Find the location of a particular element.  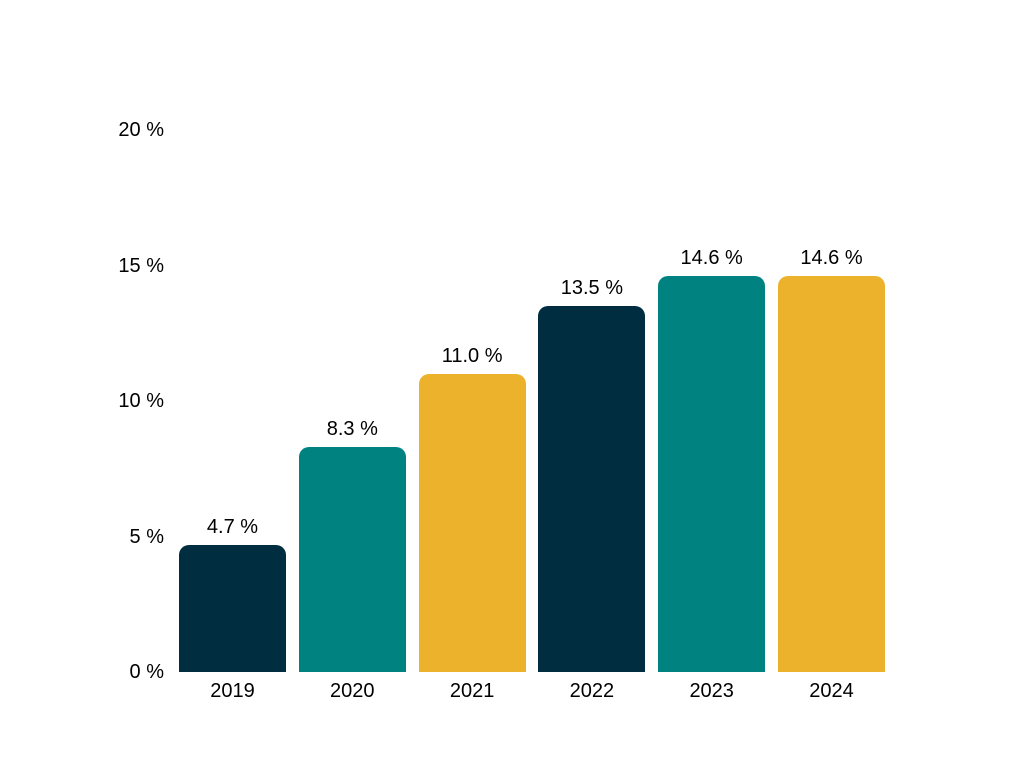

bar-2023 is located at coordinates (712, 474).